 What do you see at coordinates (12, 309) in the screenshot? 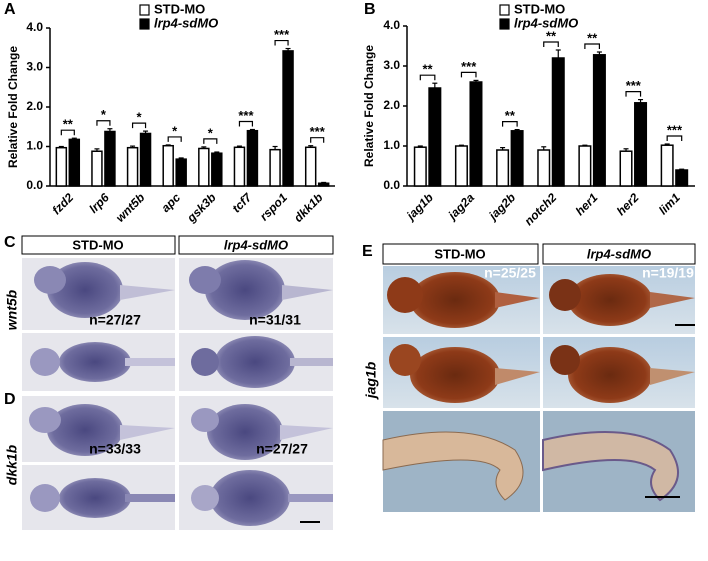
I see `gene-label: wnt5b` at bounding box center [12, 309].